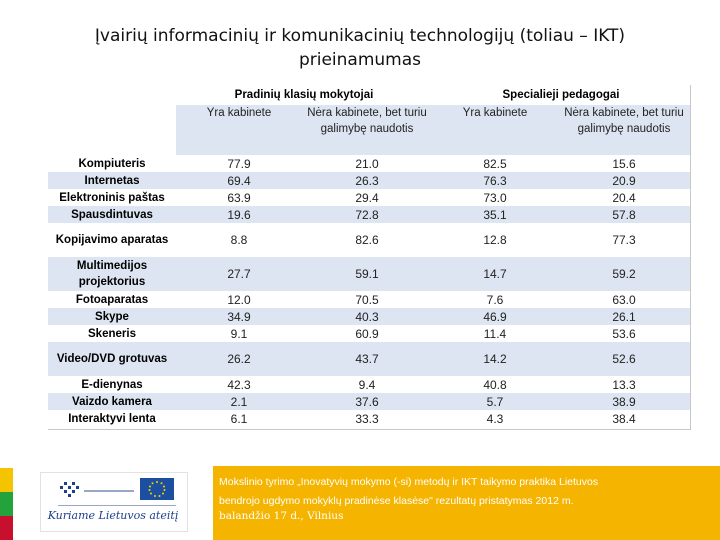  What do you see at coordinates (624, 240) in the screenshot?
I see `table-cell: 77.3` at bounding box center [624, 240].